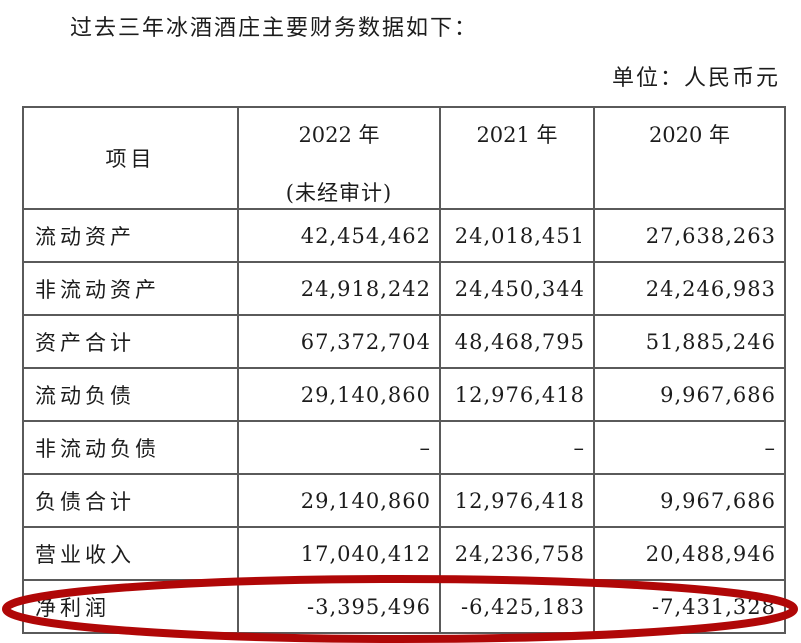 Image resolution: width=801 pixels, height=643 pixels. I want to click on table-row: 资产合计 67,372,704 48,468,795 51,885,246, so click(404, 341).